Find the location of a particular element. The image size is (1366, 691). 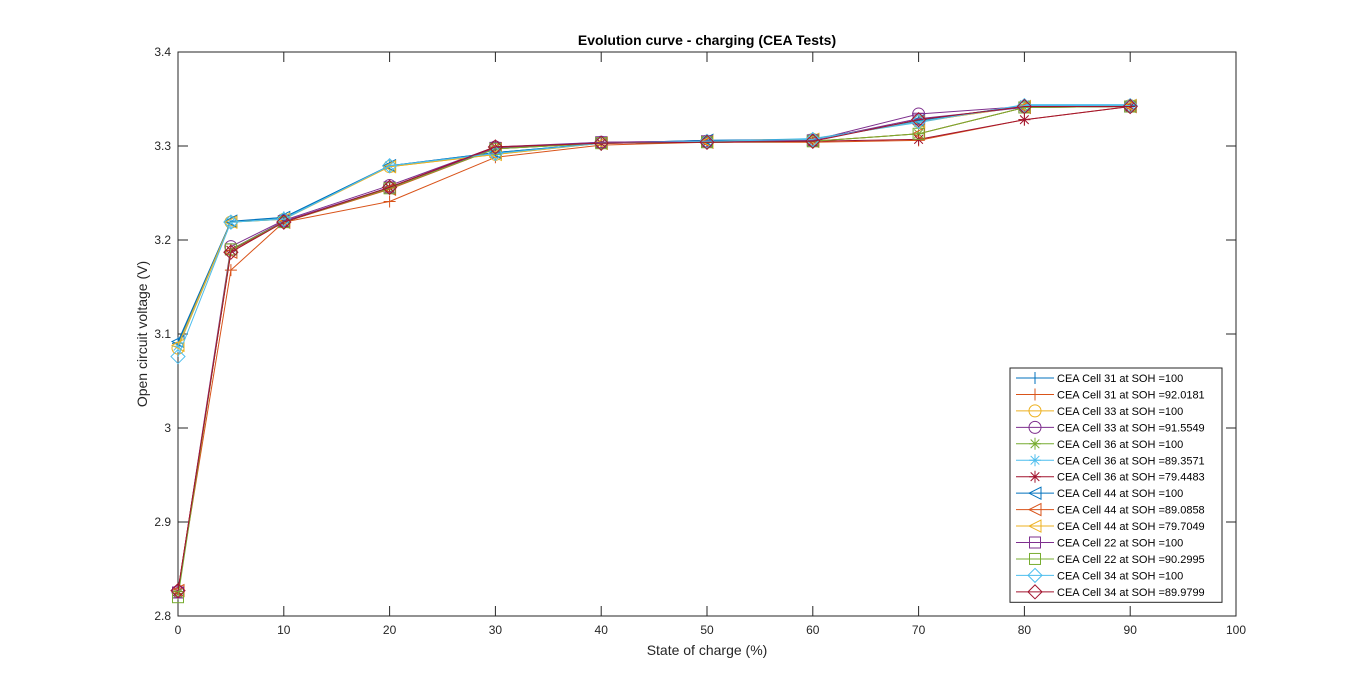

legend-item: CEA Cell 33 at SOH =91.5549 is located at coordinates (1110, 427).